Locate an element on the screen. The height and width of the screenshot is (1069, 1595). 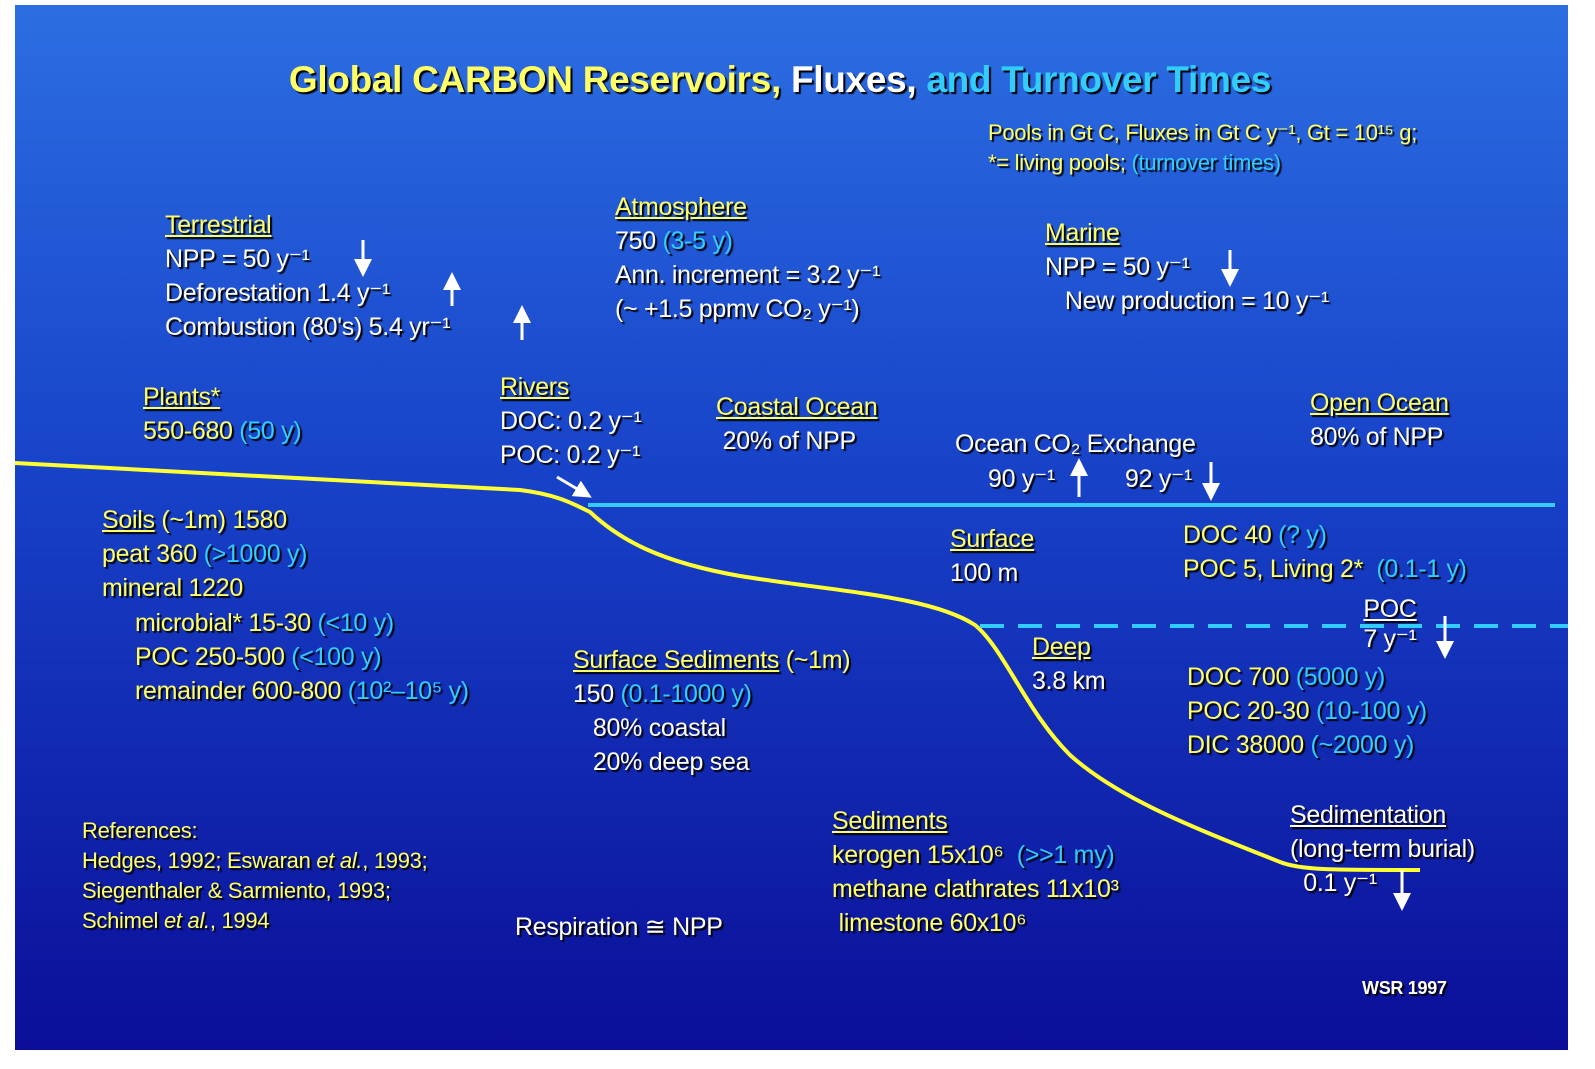
text-block: Ocean CO₂ Exchange is located at coordinates (1075, 444).